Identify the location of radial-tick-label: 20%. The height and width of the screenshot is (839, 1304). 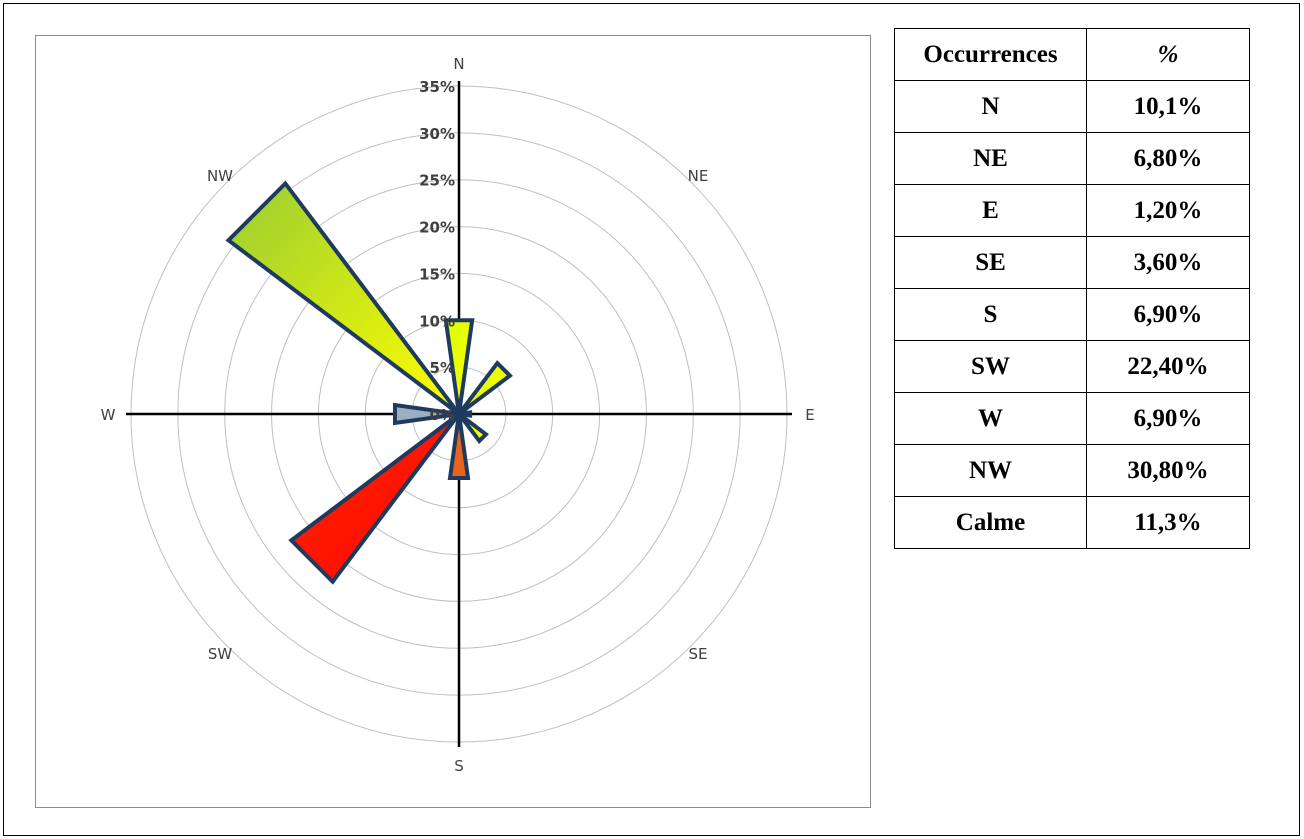
(437, 228).